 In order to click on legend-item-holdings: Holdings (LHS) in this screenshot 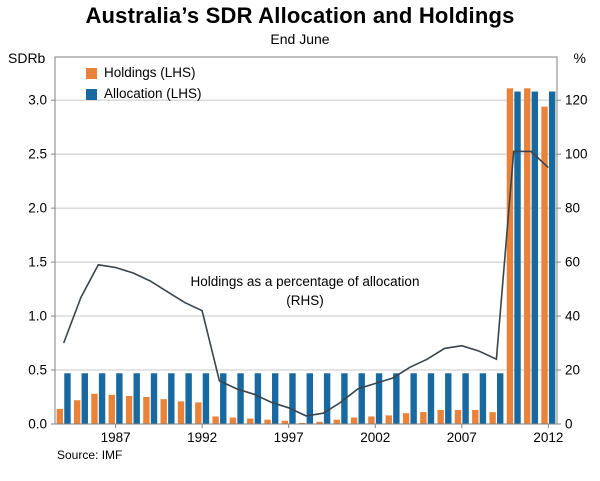, I will do `click(144, 73)`.